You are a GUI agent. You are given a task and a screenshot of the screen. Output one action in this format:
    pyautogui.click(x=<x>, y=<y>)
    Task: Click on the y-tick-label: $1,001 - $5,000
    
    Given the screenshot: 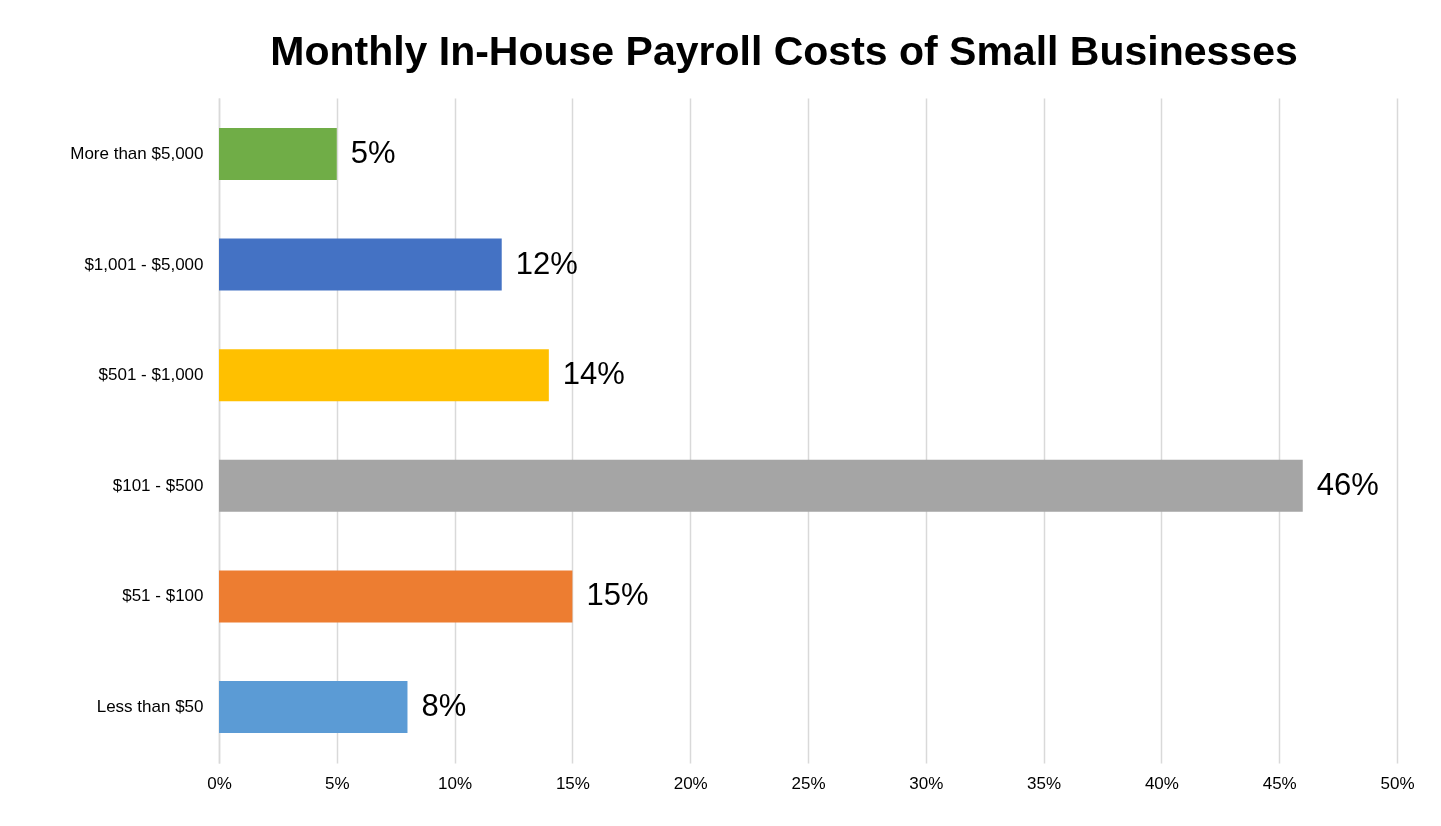 What is the action you would take?
    pyautogui.click(x=144, y=264)
    